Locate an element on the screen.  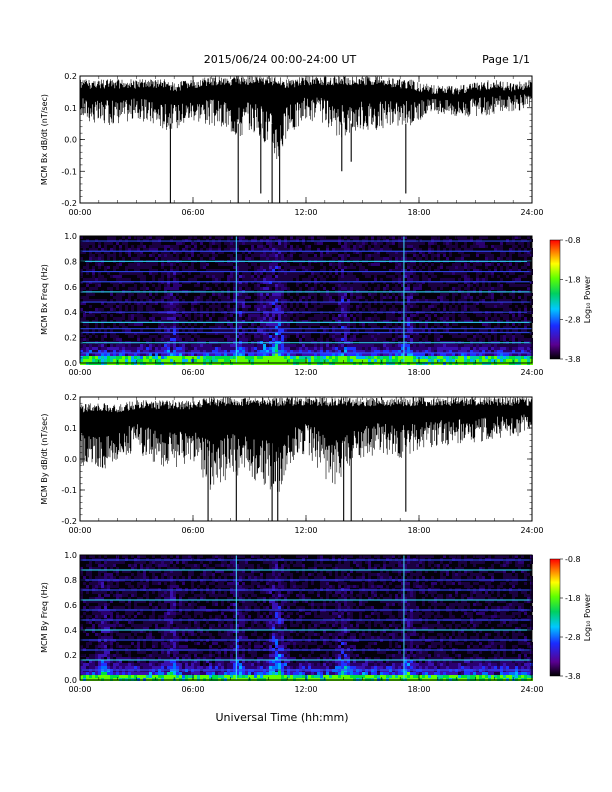
y-axis-label: MCM By Freq (Hz) is located at coordinates (44, 617).